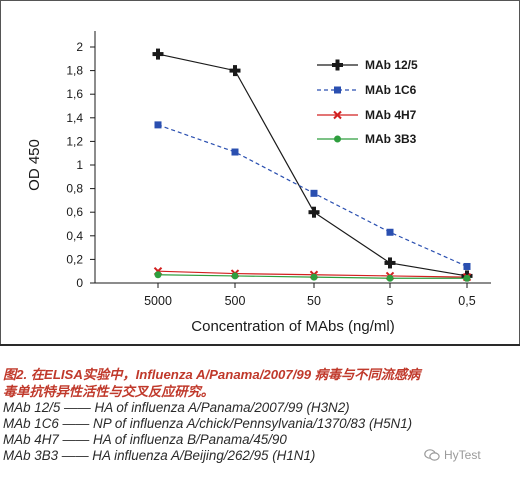 Image resolution: width=520 pixels, height=483 pixels. What do you see at coordinates (432, 455) in the screenshot?
I see `wechat-icon` at bounding box center [432, 455].